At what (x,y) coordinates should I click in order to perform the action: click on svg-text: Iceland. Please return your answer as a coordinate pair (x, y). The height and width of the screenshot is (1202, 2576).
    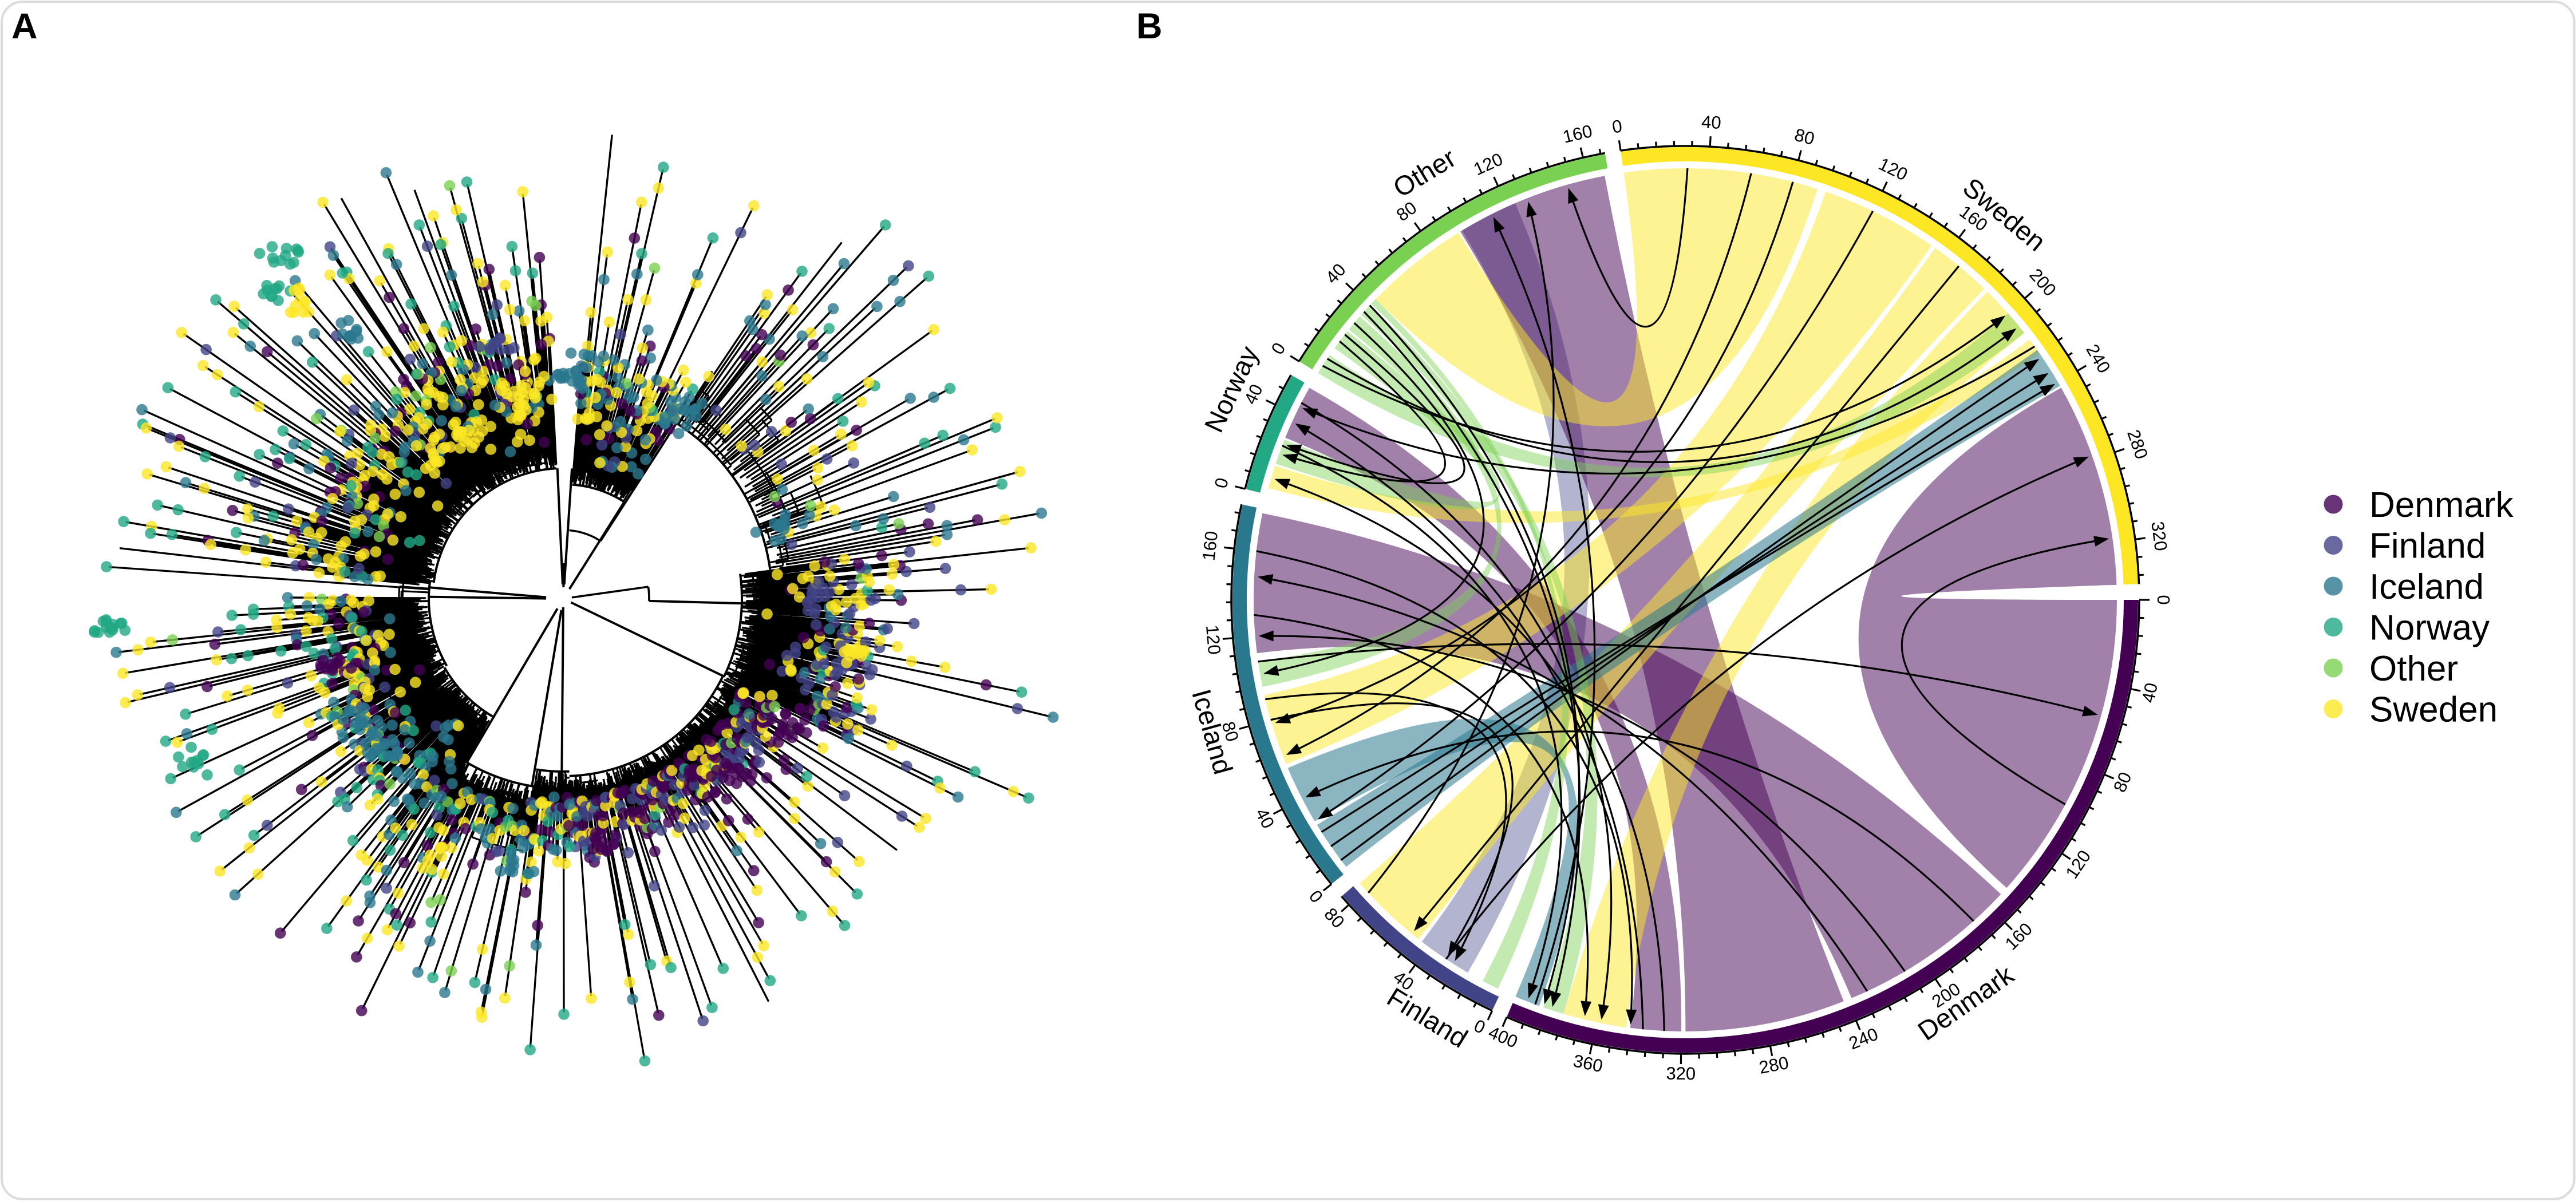
    Looking at the image, I should click on (2426, 587).